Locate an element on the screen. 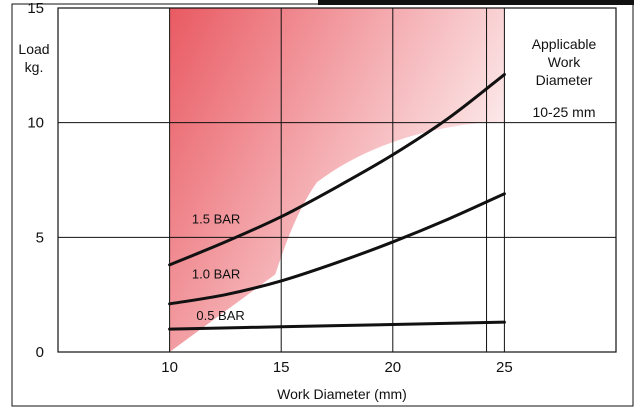 Image resolution: width=634 pixels, height=413 pixels. y-tick-label: 15 is located at coordinates (35, 8).